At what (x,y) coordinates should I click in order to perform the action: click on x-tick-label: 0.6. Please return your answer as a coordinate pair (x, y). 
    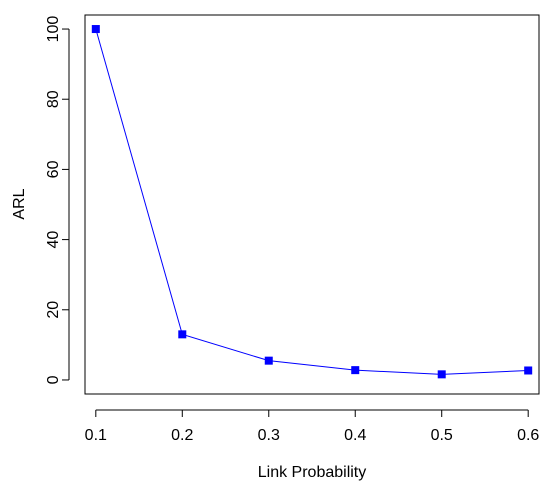
    Looking at the image, I should click on (528, 435).